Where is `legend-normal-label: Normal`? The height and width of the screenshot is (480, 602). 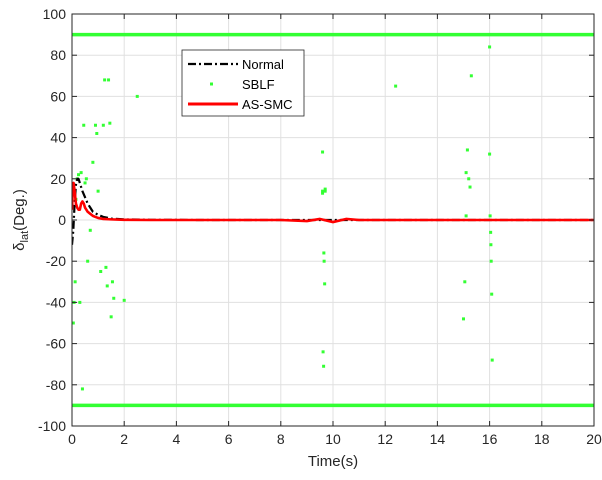 legend-normal-label: Normal is located at coordinates (263, 64).